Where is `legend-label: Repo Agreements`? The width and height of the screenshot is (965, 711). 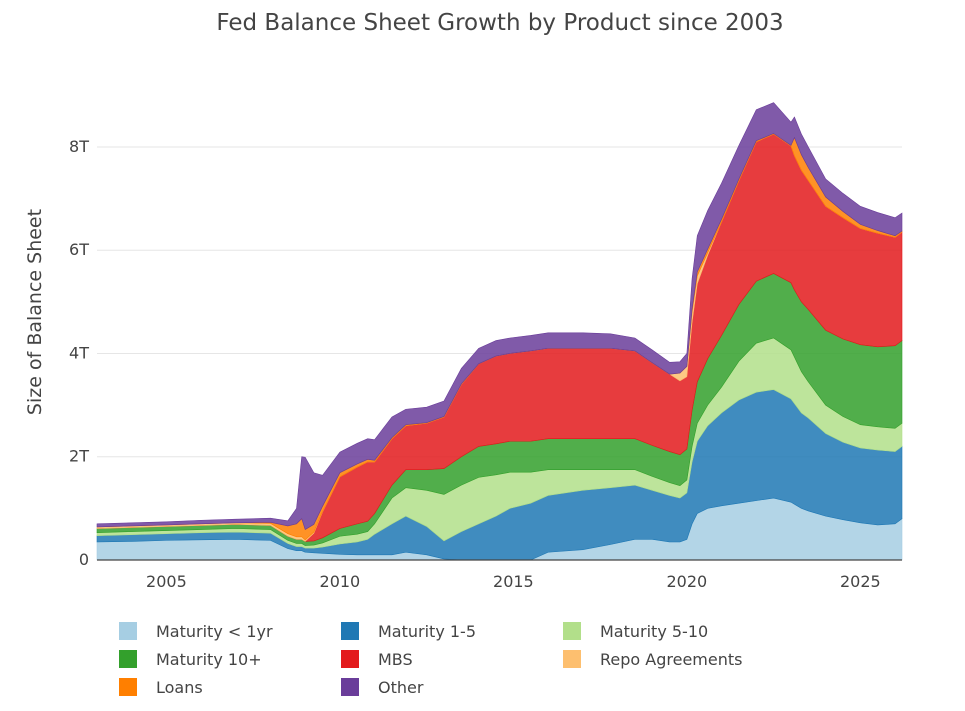
legend-label: Repo Agreements is located at coordinates (671, 659).